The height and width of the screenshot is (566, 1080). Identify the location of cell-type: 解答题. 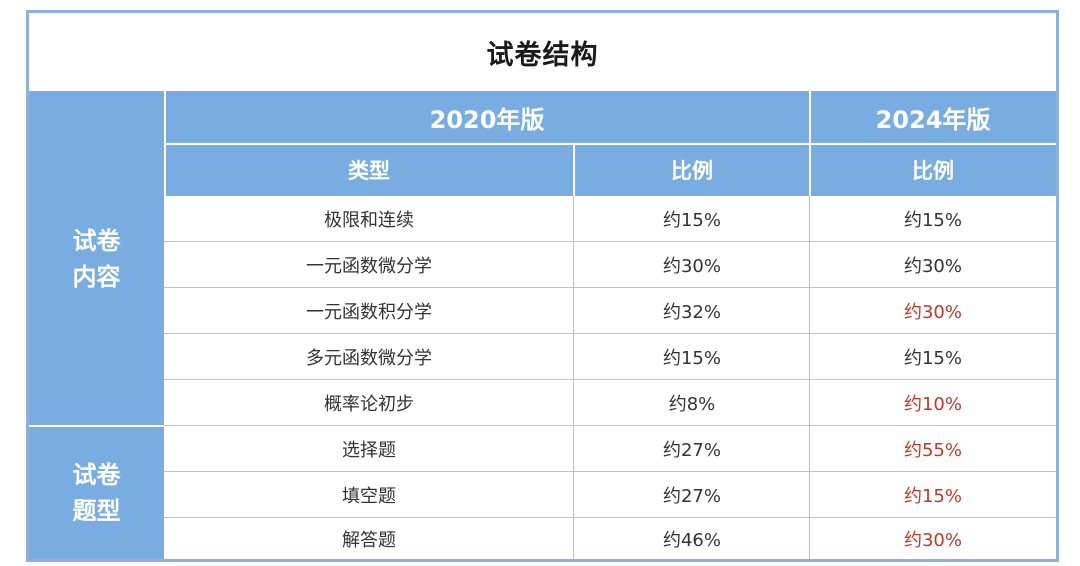
(369, 538).